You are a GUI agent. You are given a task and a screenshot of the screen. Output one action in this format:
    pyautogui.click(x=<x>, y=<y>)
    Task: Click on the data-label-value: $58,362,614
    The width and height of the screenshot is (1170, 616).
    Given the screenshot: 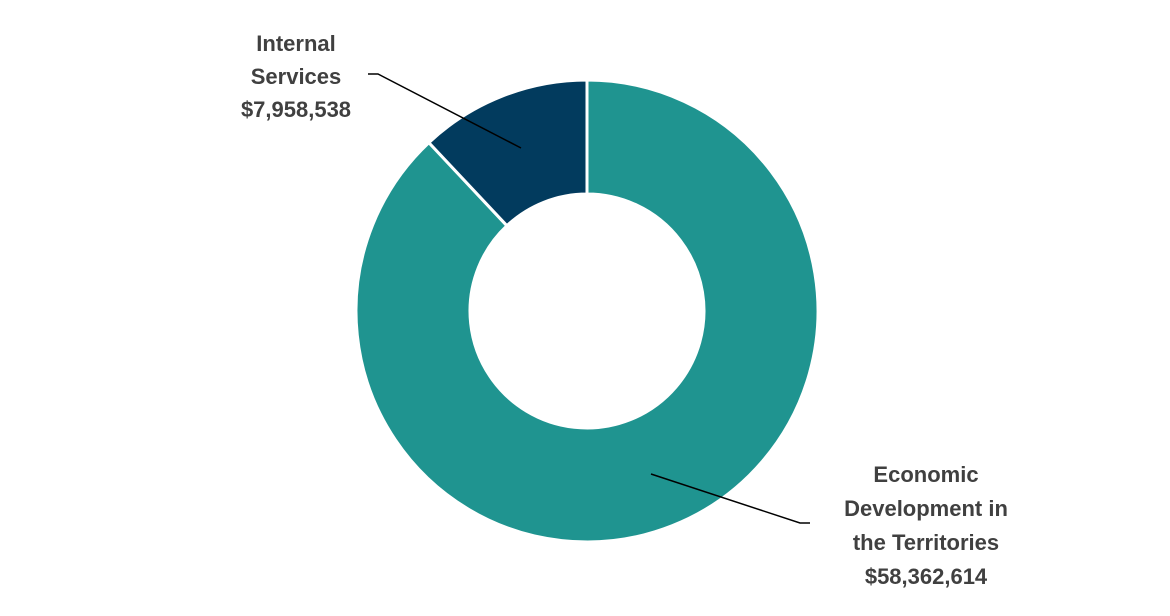 What is the action you would take?
    pyautogui.click(x=926, y=576)
    